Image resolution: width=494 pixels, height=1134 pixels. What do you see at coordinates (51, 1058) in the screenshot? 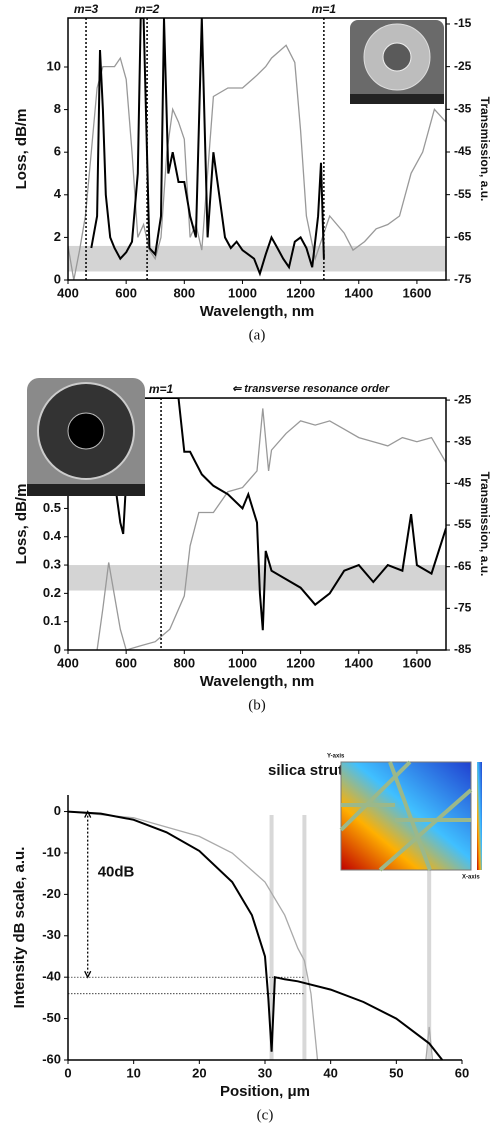
I see `y-tick-label: -60` at bounding box center [51, 1058].